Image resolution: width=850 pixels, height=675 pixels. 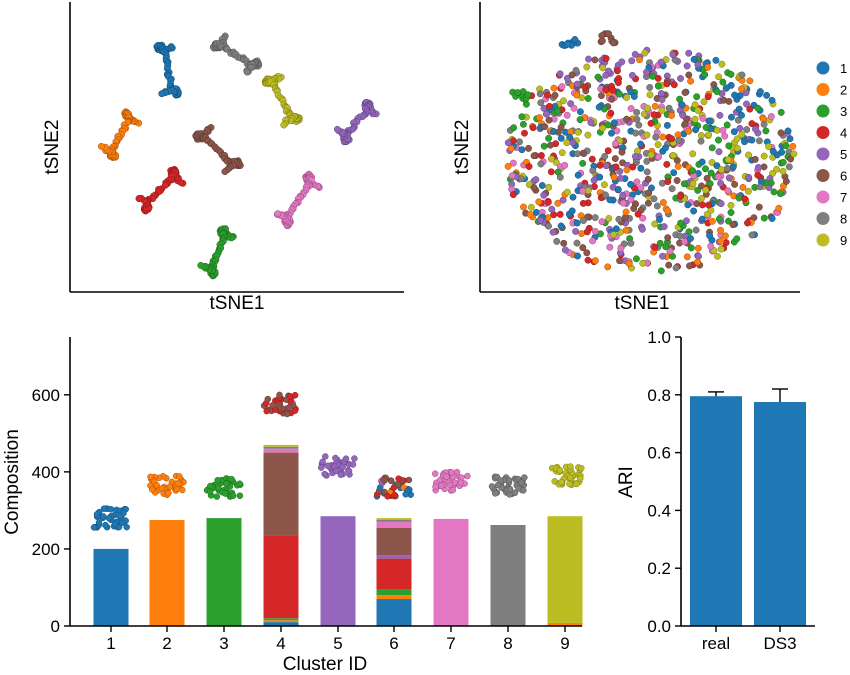 I want to click on panel-a-points, so click(x=238, y=156).